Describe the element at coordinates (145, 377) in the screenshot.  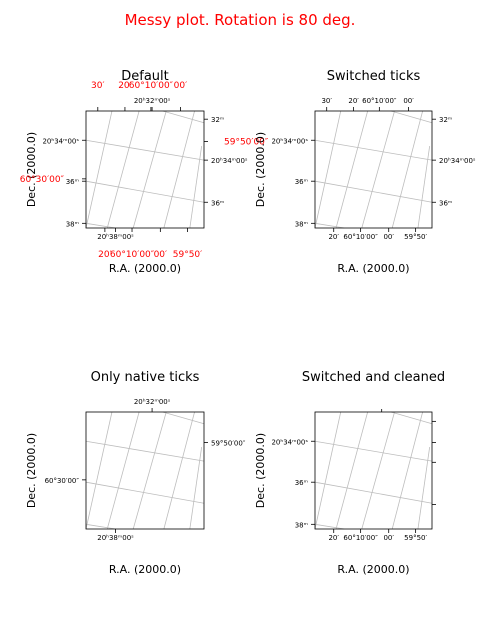
I see `panel-title: Only native ticks` at that location.